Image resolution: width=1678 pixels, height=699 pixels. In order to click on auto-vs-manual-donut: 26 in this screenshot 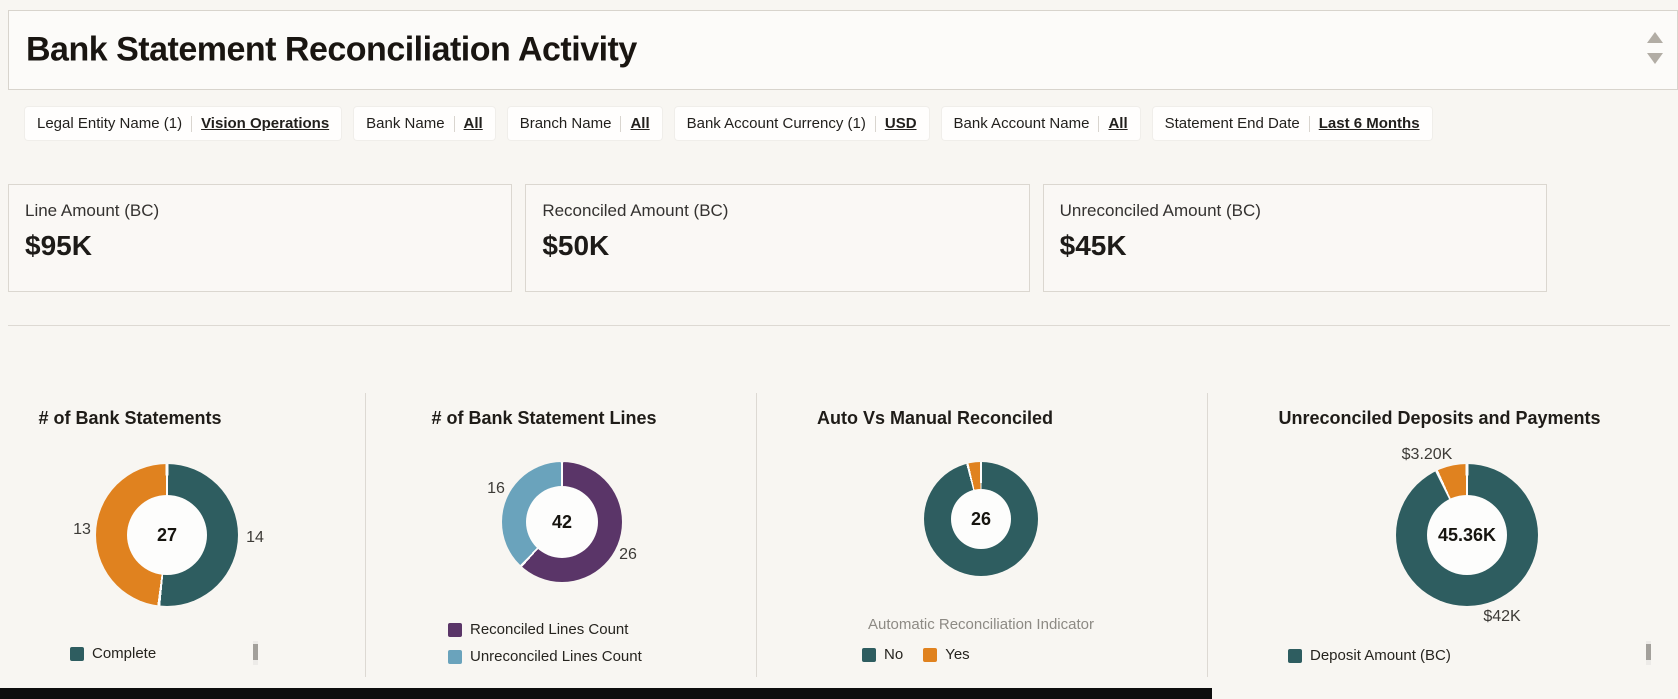, I will do `click(981, 519)`.